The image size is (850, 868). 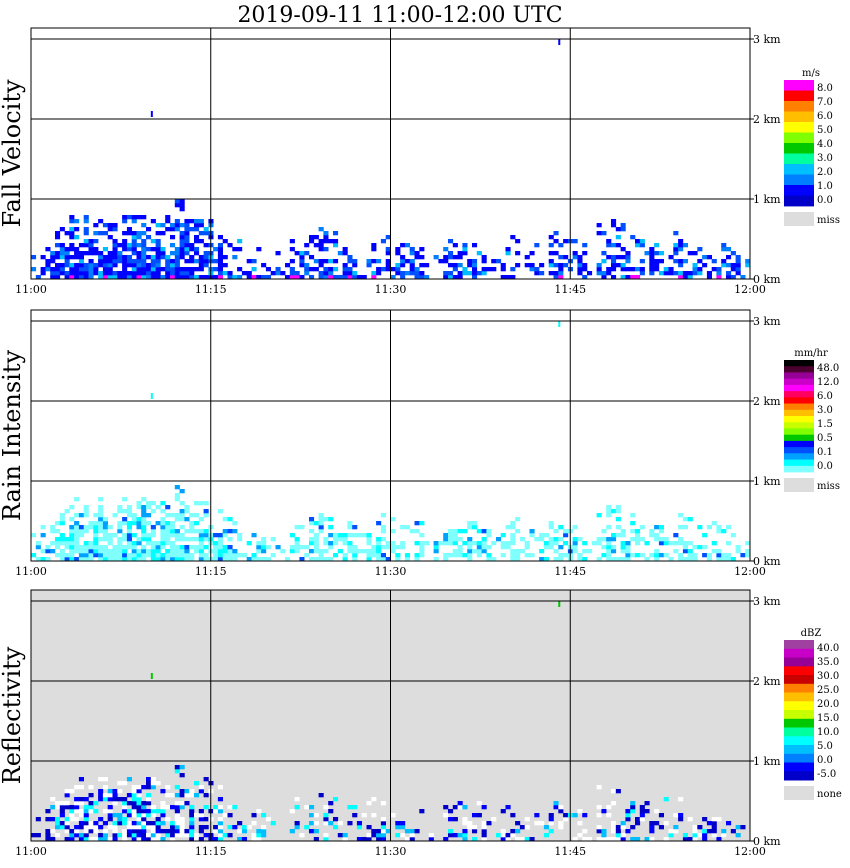 What do you see at coordinates (825, 760) in the screenshot?
I see `legend-level: 0.0` at bounding box center [825, 760].